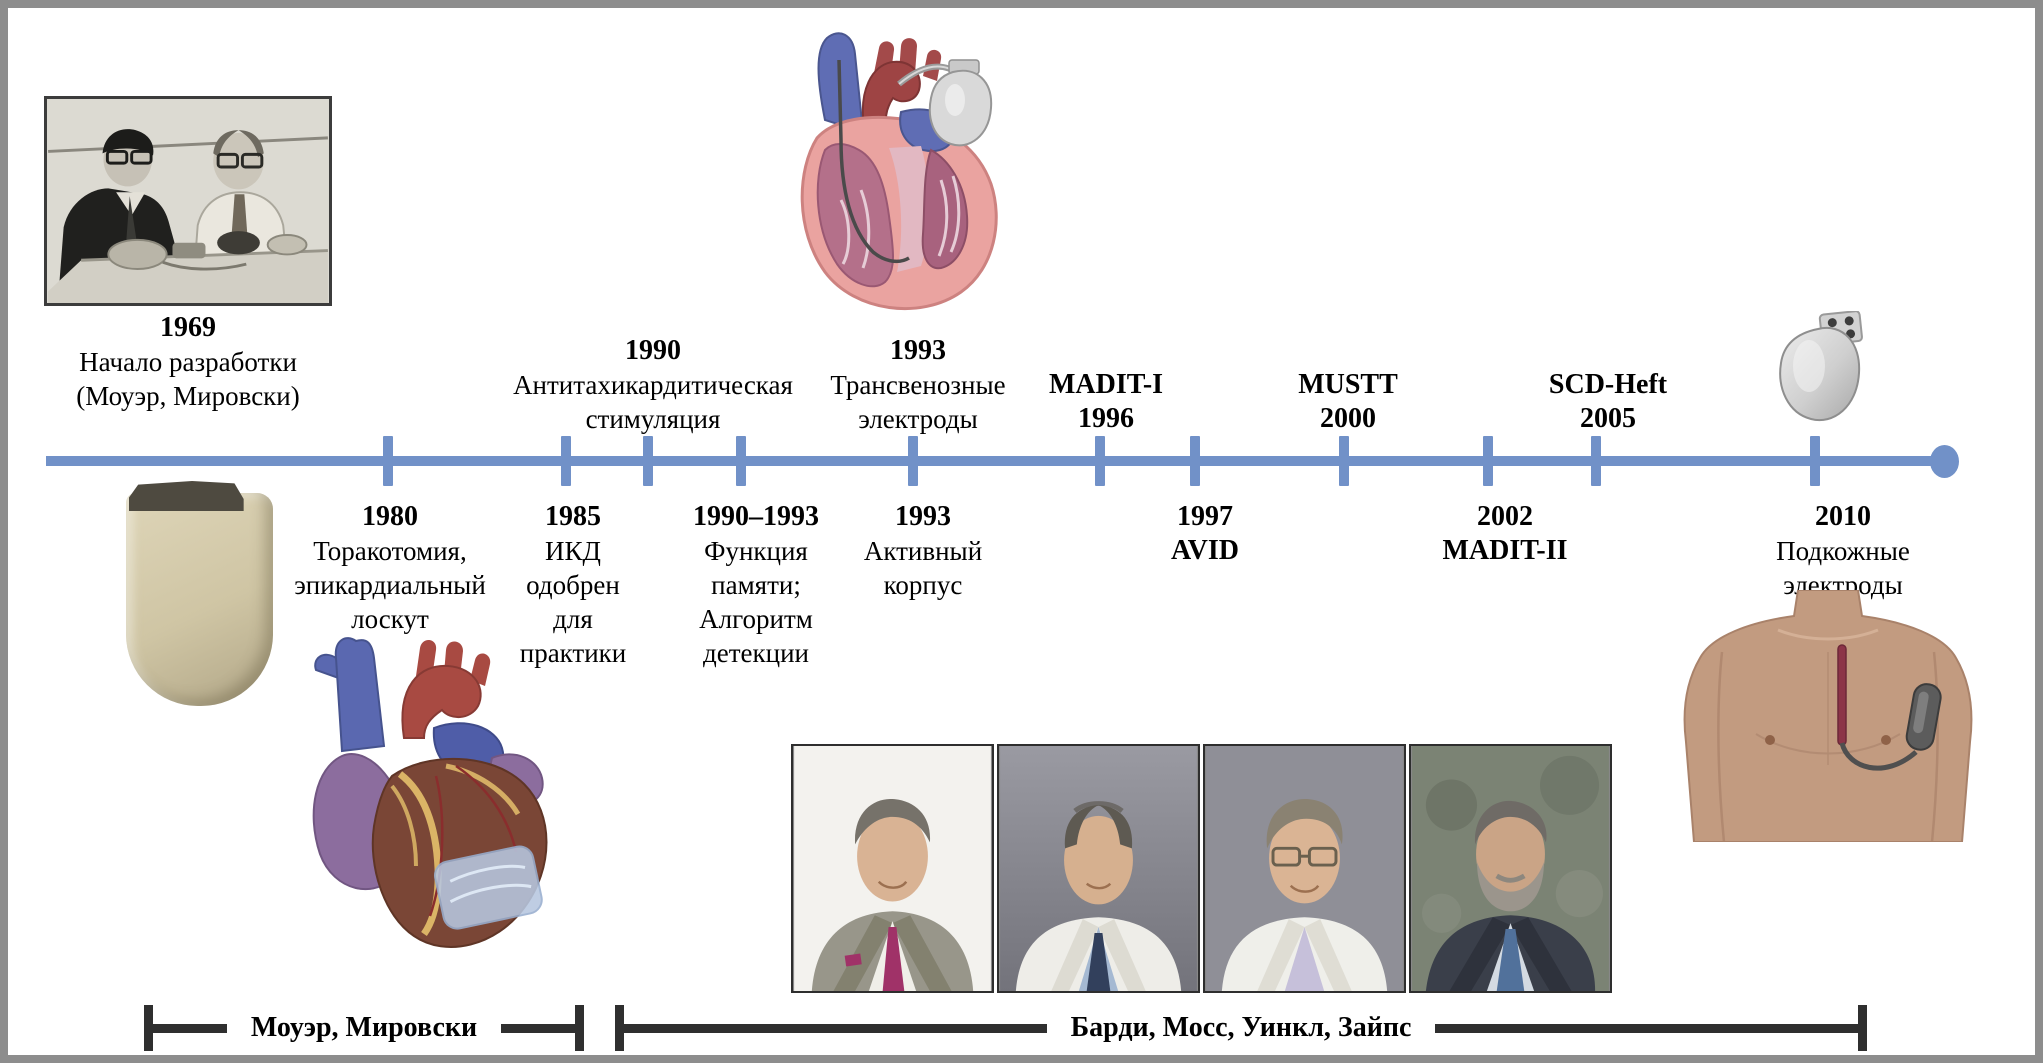  What do you see at coordinates (430, 792) in the screenshot?
I see `heart-epicardial-patch-illustration` at bounding box center [430, 792].